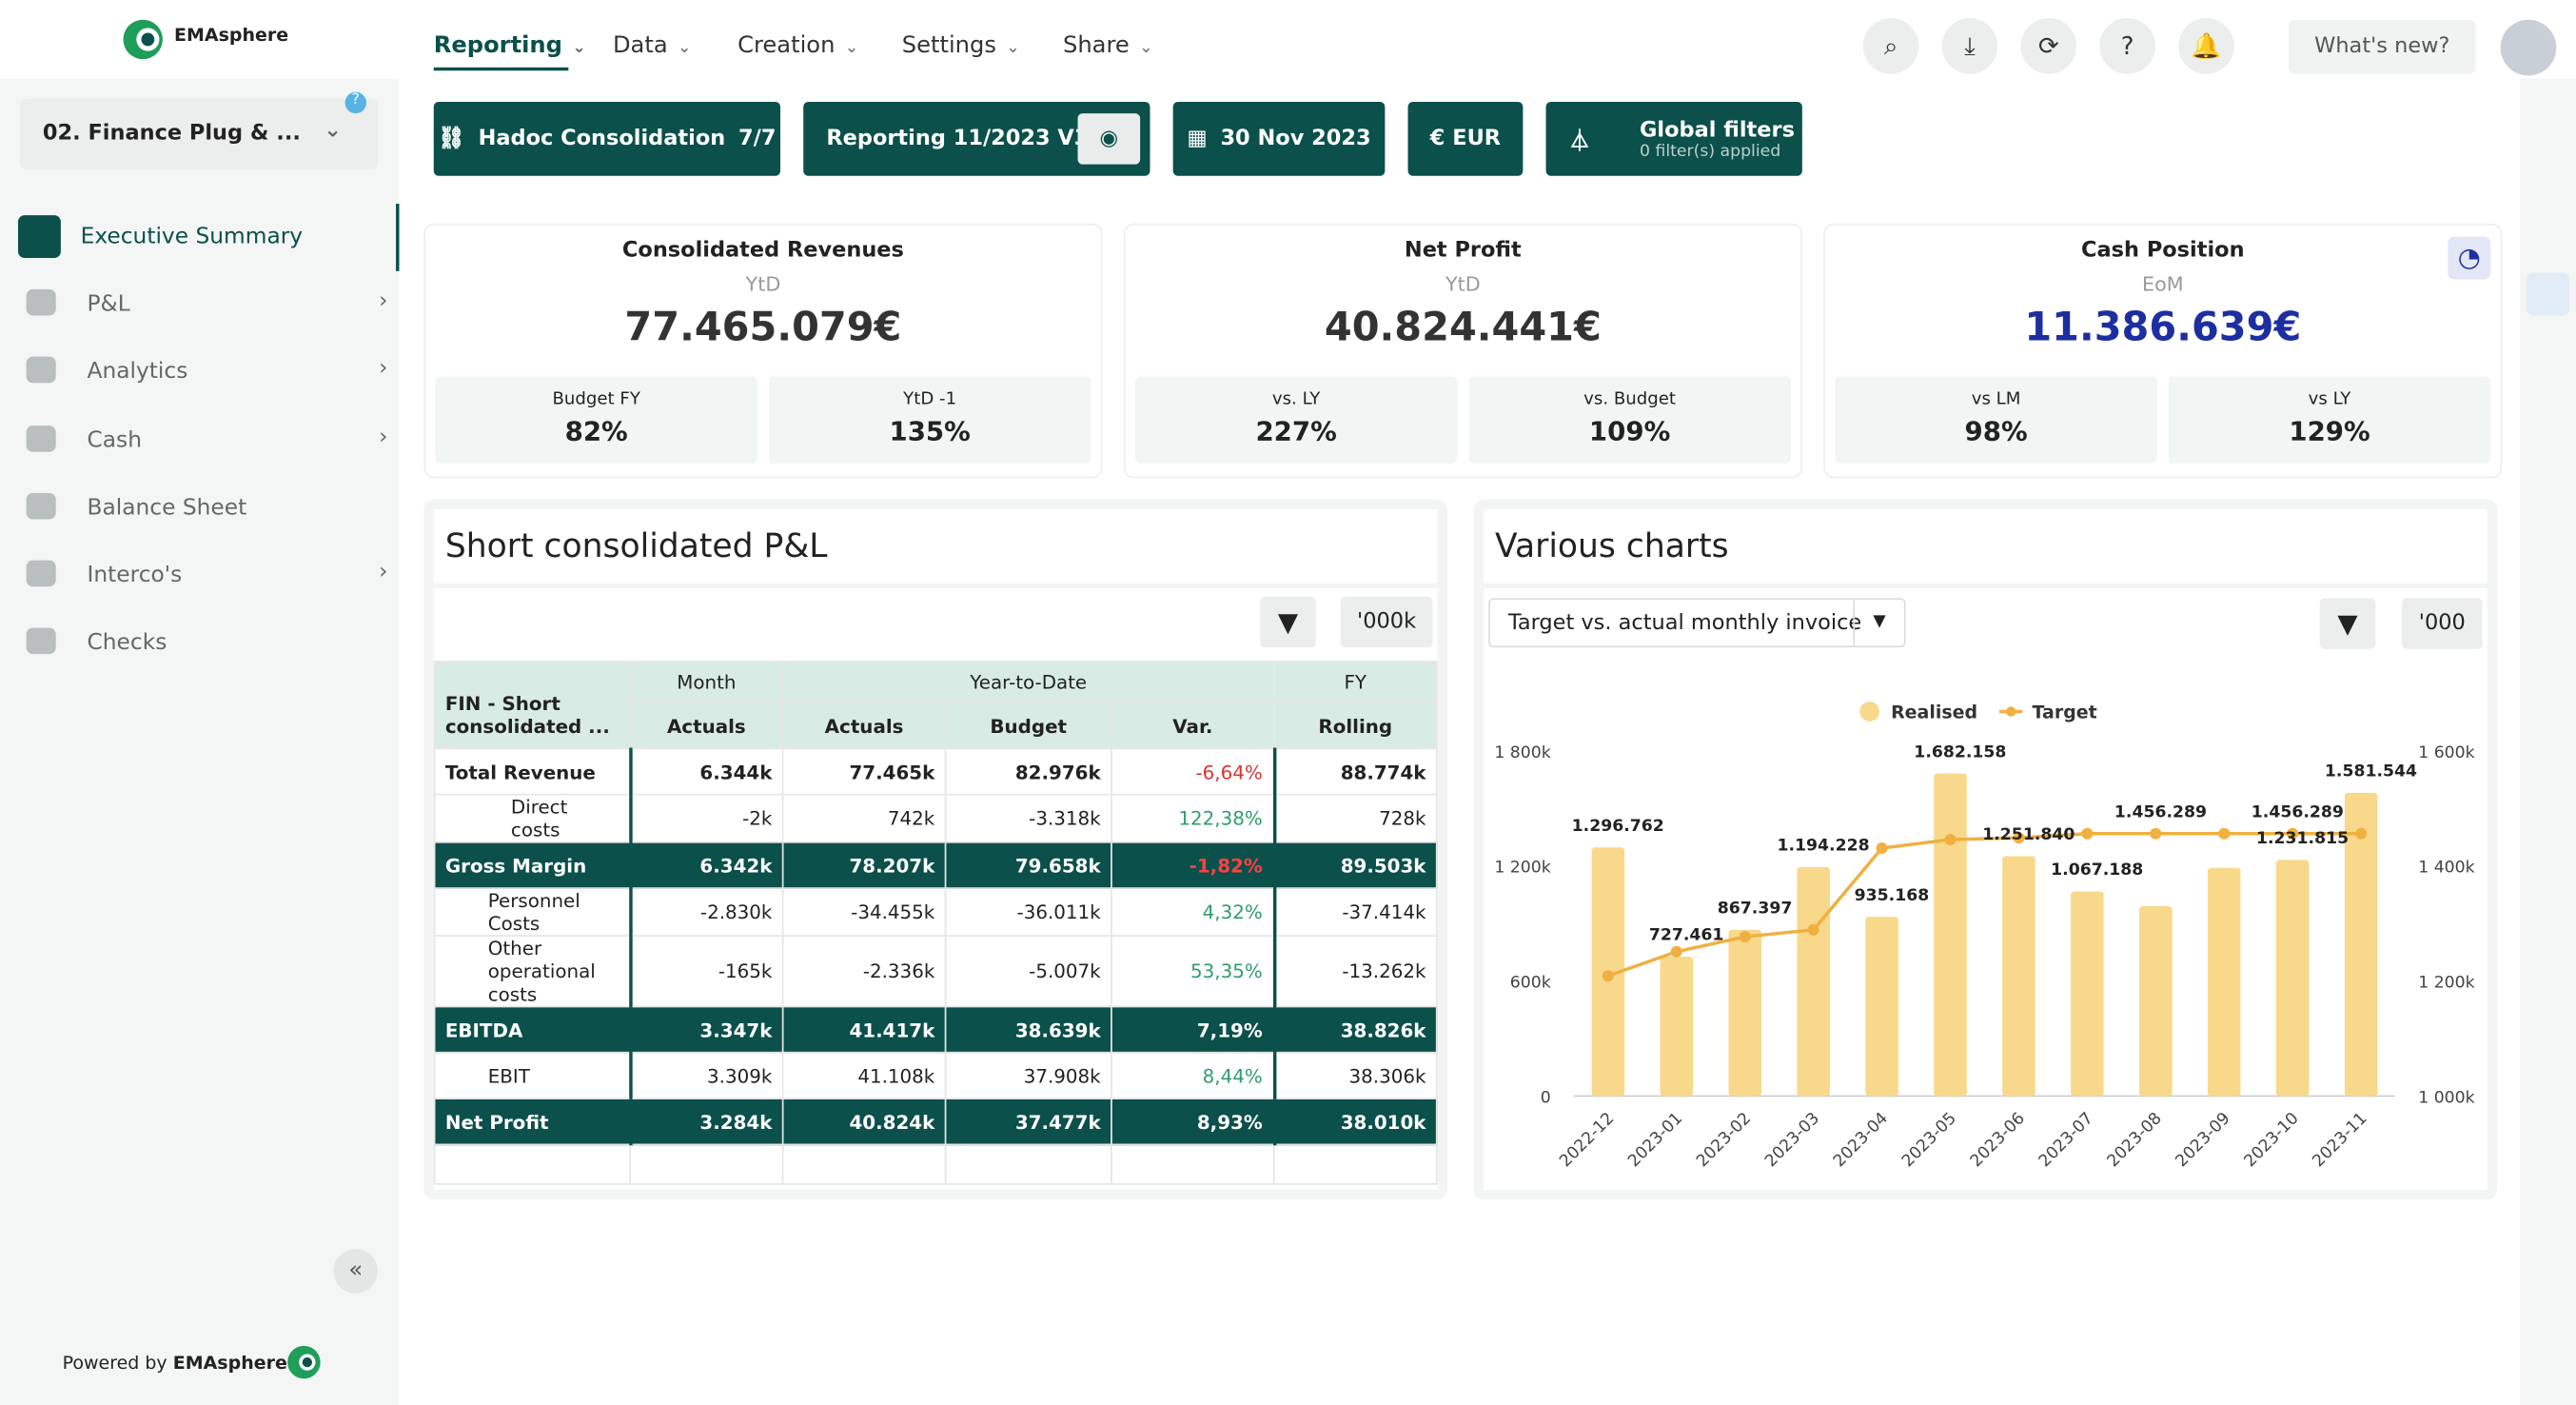 The width and height of the screenshot is (2576, 1405). I want to click on nav-item: Analytics ›, so click(207, 371).